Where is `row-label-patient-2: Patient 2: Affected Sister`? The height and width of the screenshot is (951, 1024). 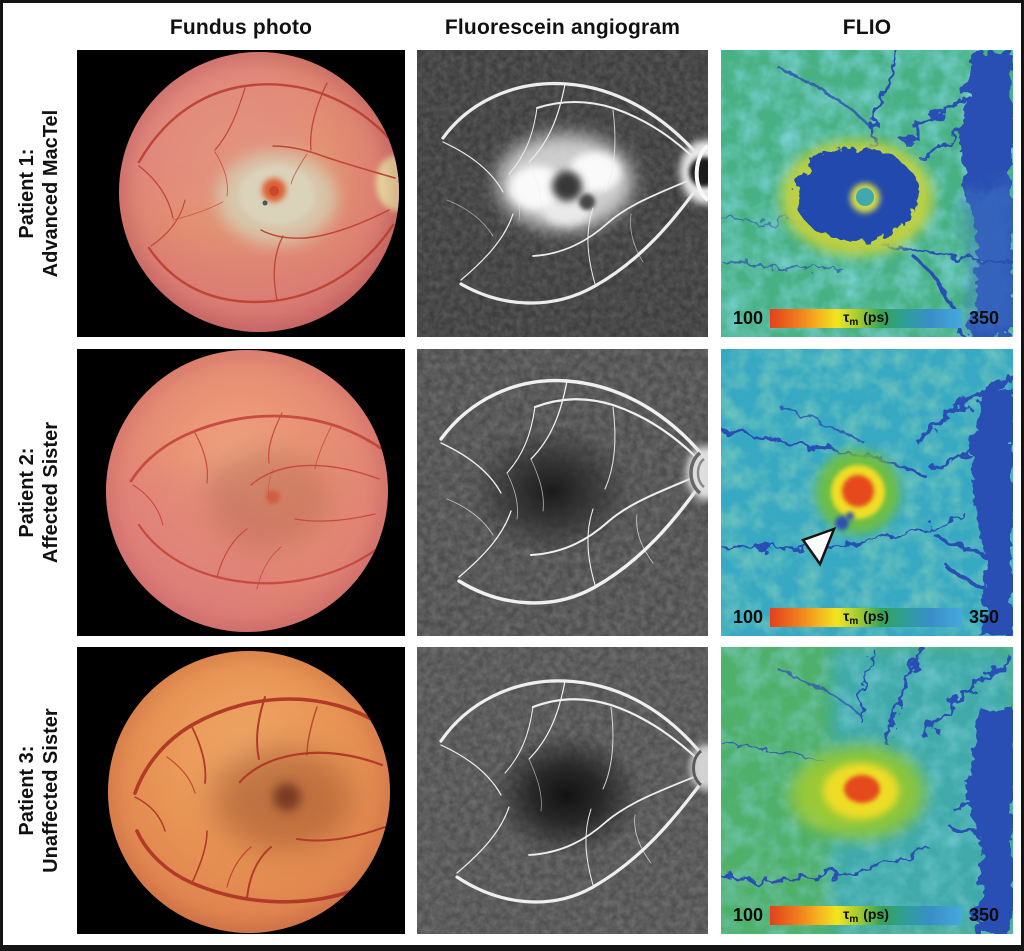
row-label-patient-2: Patient 2: Affected Sister is located at coordinates (39, 492).